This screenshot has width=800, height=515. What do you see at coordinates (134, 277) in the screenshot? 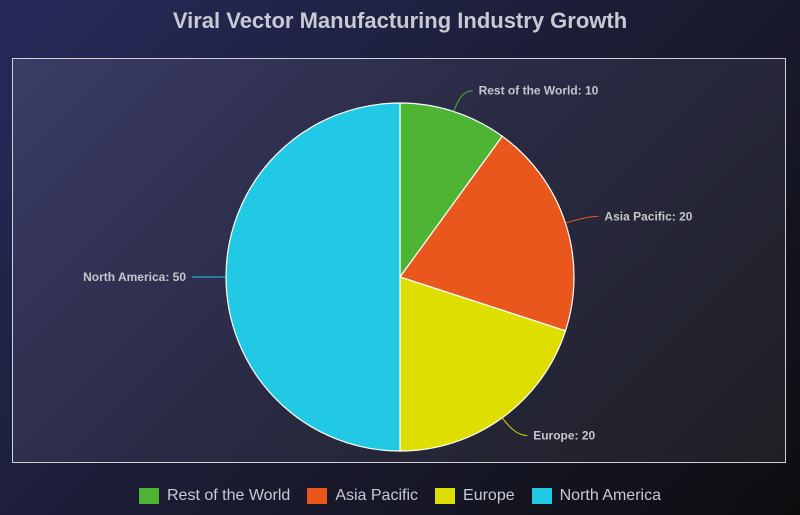
I see `data-label: North America: 50` at bounding box center [134, 277].